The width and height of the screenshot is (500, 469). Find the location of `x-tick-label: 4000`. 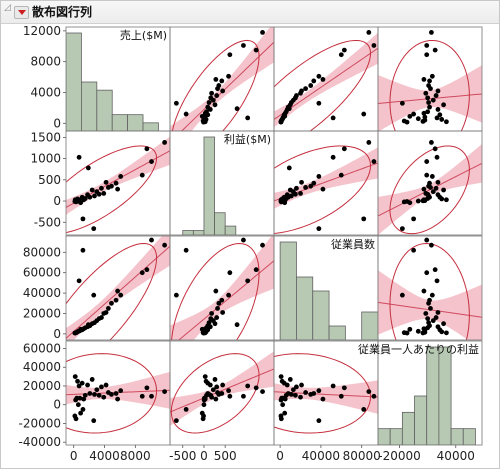

x-tick-label: 4000 is located at coordinates (104, 456).